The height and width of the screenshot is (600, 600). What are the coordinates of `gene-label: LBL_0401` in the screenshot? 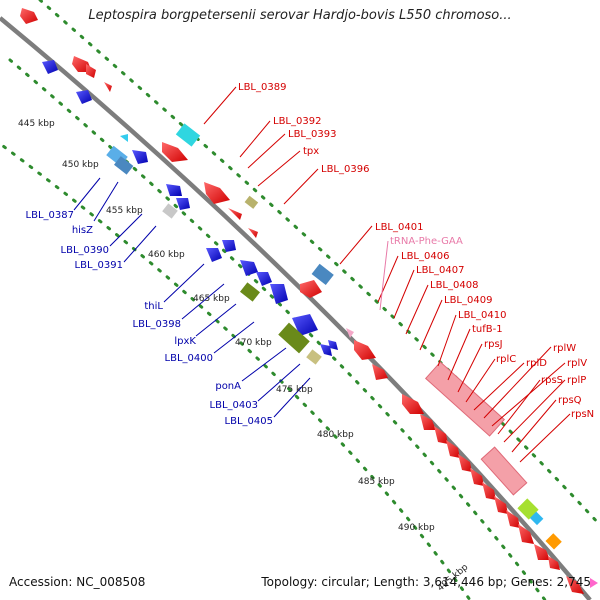 It's located at (399, 227).